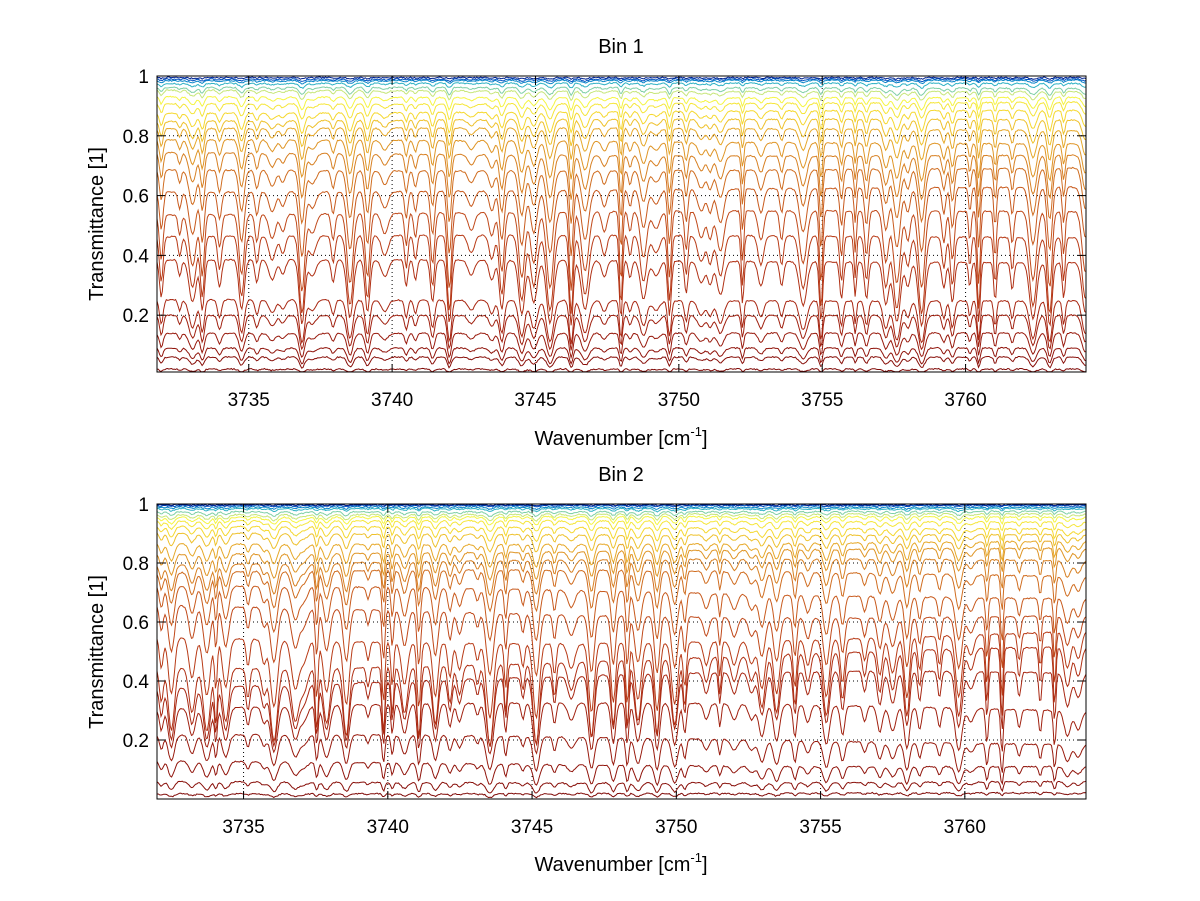 The image size is (1200, 901). What do you see at coordinates (621, 47) in the screenshot?
I see `chart-title: Bin 1` at bounding box center [621, 47].